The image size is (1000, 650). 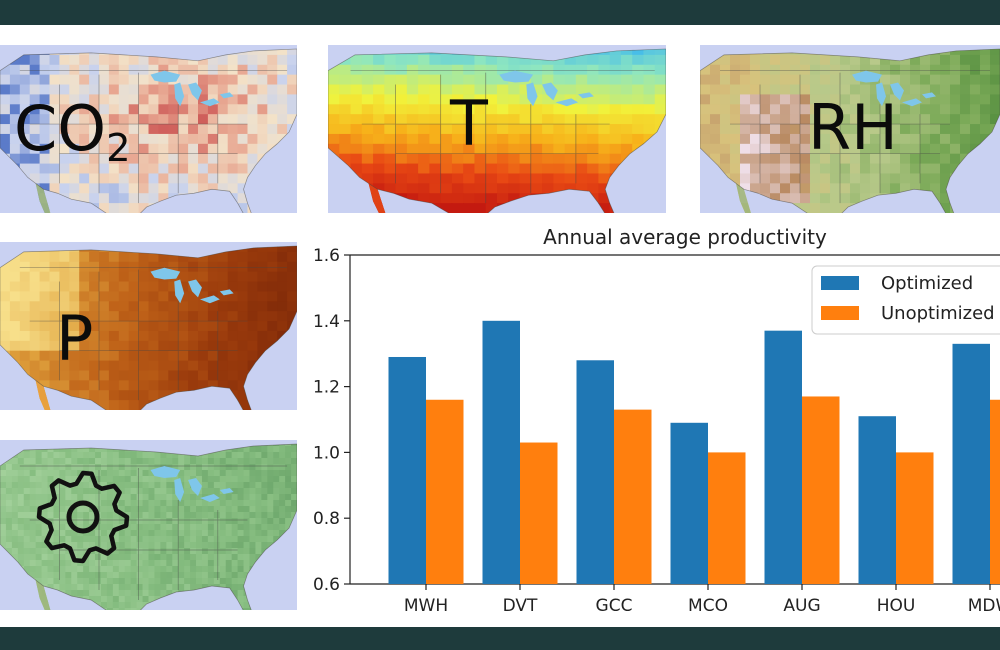 I want to click on pressure-map: P, so click(x=148, y=326).